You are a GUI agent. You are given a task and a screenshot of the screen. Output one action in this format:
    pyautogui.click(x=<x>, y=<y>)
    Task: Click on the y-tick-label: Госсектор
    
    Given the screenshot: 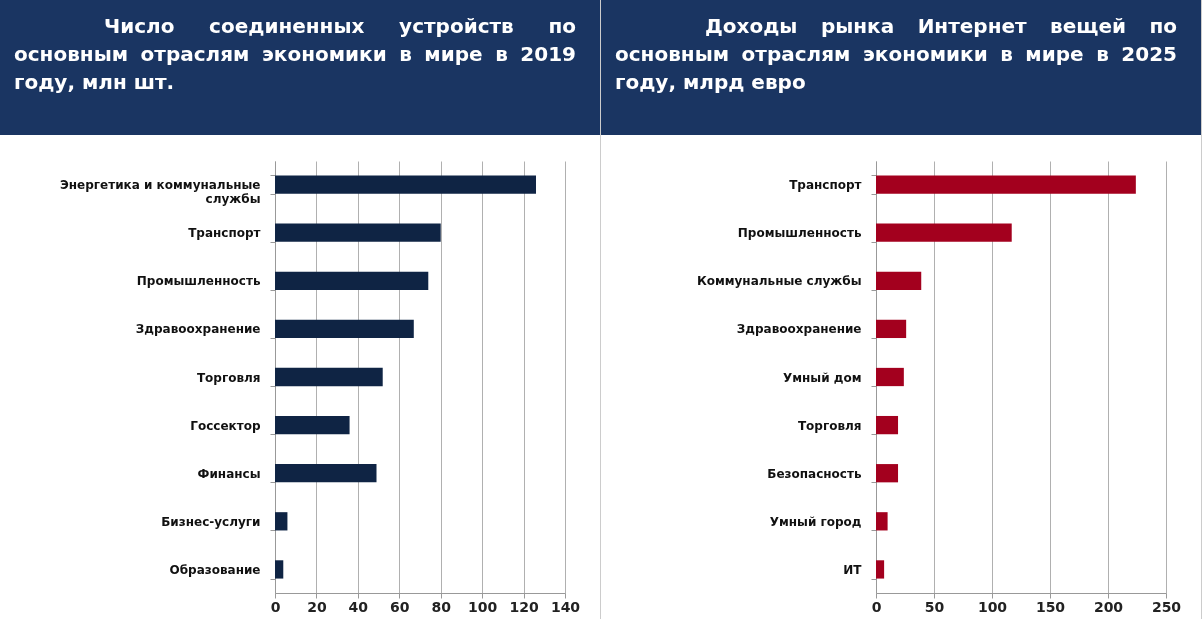 What is the action you would take?
    pyautogui.click(x=225, y=425)
    